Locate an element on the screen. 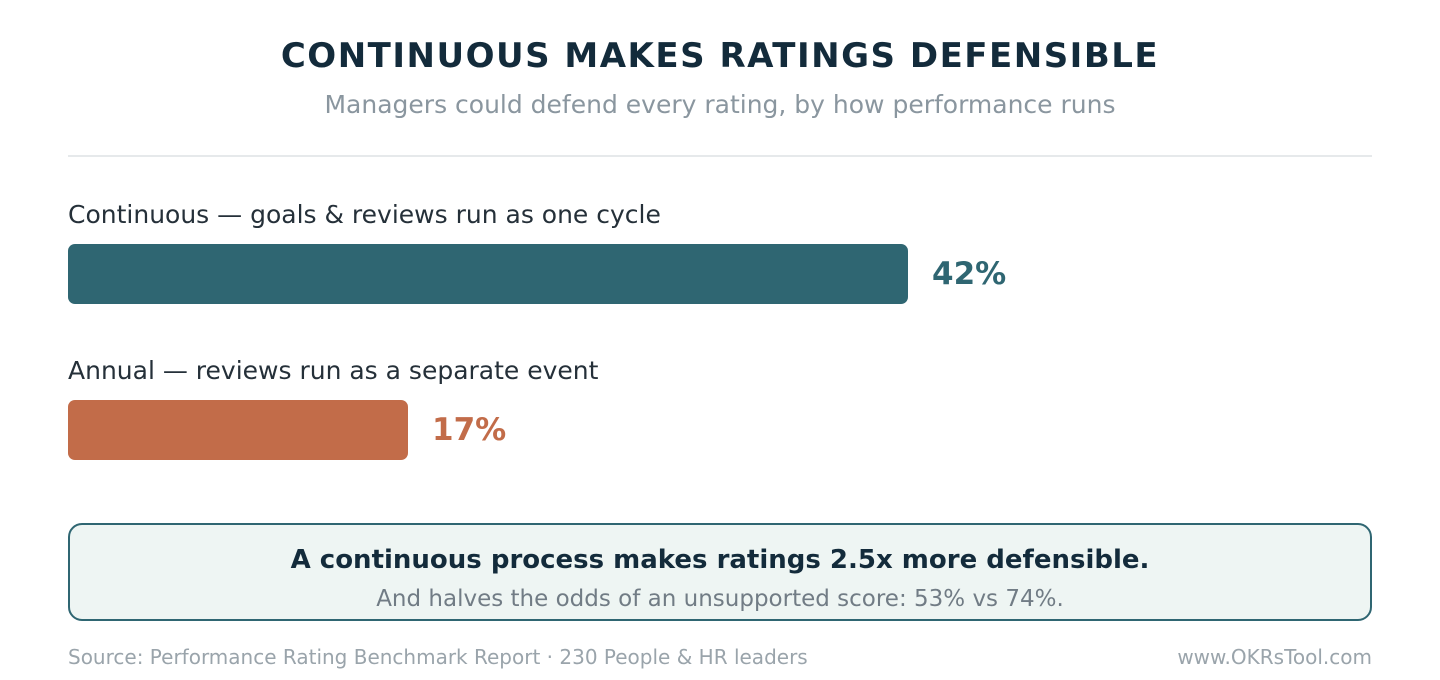 This screenshot has height=680, width=1440. footer-site-link: www.OKRsTool.com is located at coordinates (1274, 657).